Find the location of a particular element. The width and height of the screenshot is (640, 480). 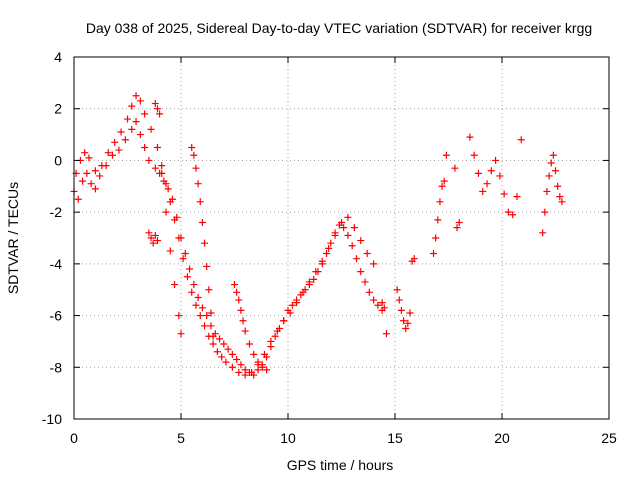

y-tick-label: -2 is located at coordinates (56, 212).